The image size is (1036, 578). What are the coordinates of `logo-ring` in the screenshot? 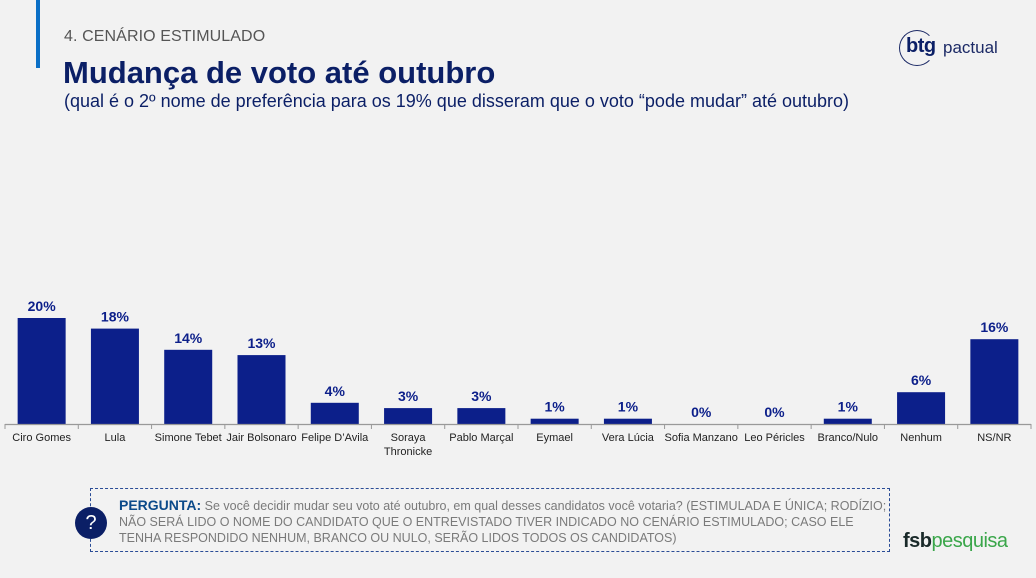 It's located at (917, 48).